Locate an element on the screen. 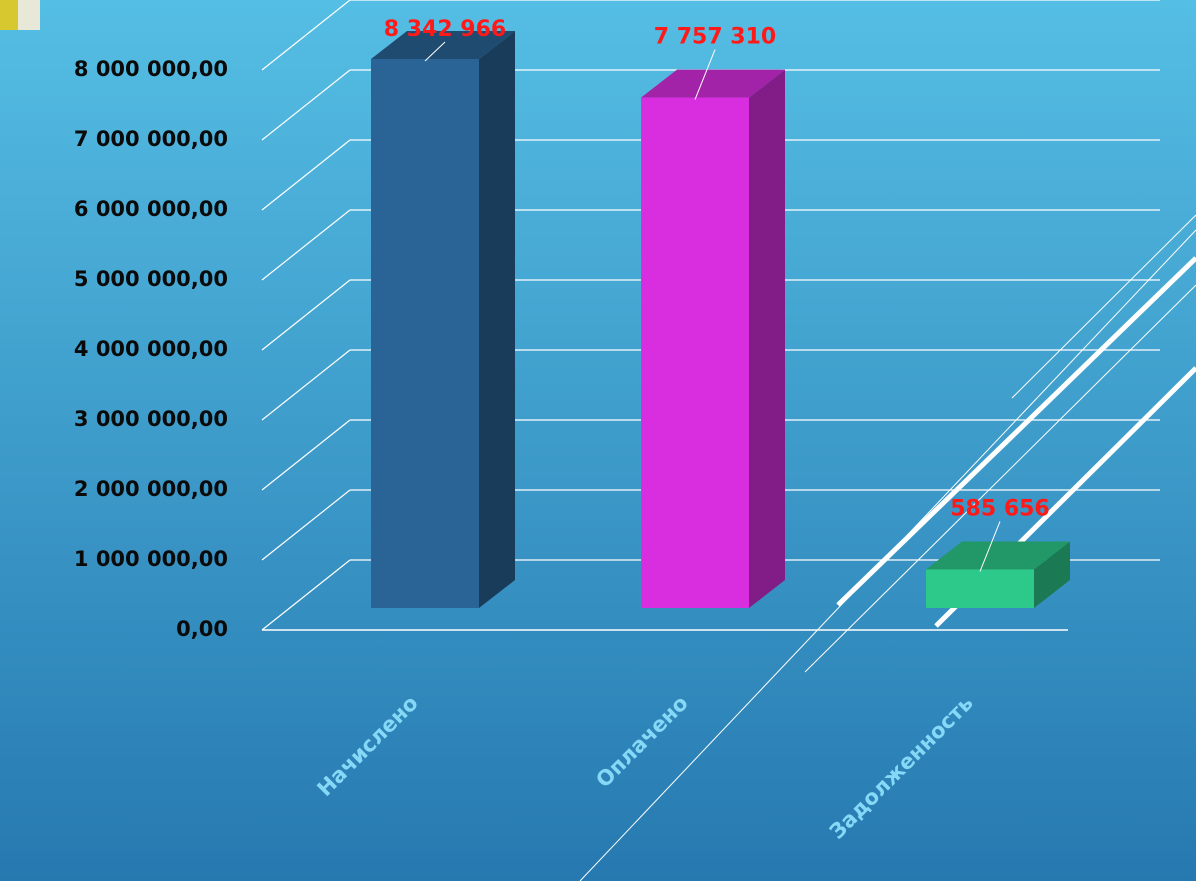 This screenshot has width=1196, height=881. y-tick-label: 6 000 000,00 is located at coordinates (151, 209).